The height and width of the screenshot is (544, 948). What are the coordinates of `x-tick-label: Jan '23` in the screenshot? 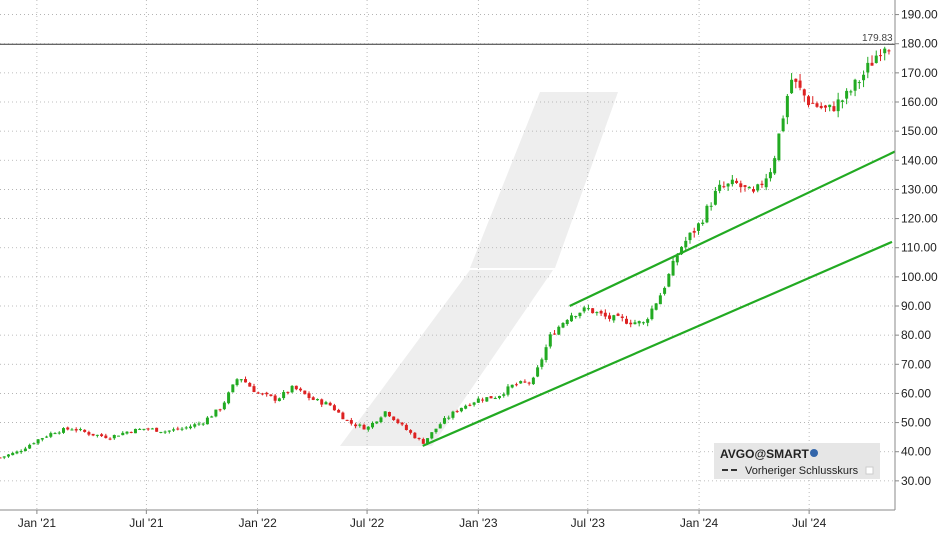 It's located at (478, 523).